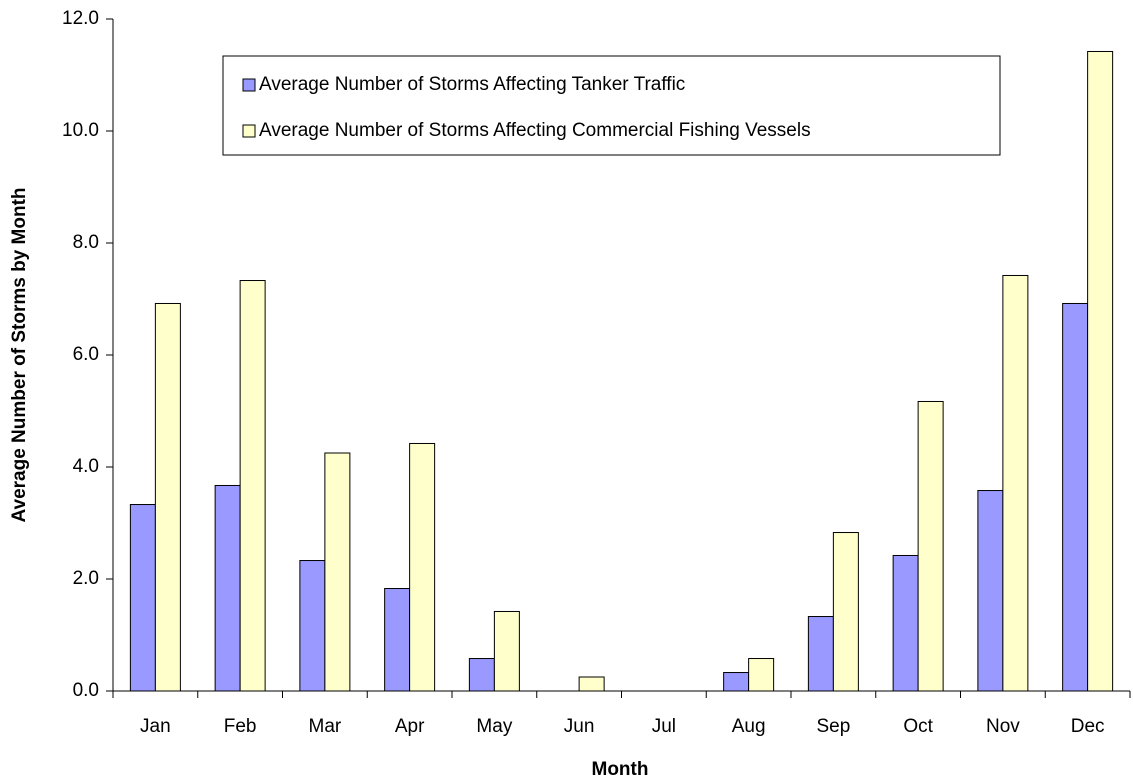  What do you see at coordinates (579, 726) in the screenshot?
I see `x-tick-label: Jun` at bounding box center [579, 726].